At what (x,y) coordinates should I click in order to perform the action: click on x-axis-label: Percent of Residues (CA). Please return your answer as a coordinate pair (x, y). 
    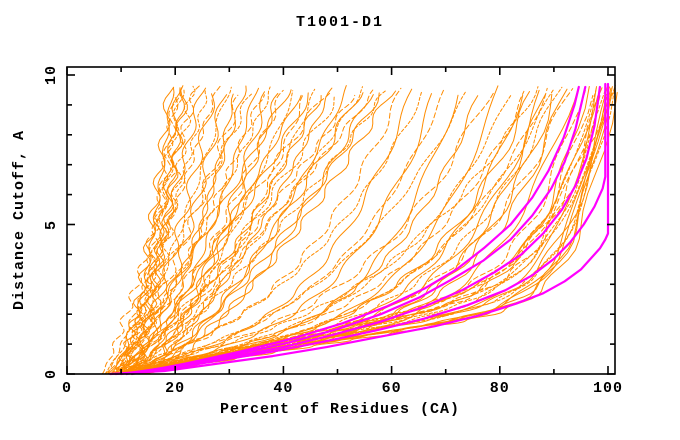
    Looking at the image, I should click on (340, 409).